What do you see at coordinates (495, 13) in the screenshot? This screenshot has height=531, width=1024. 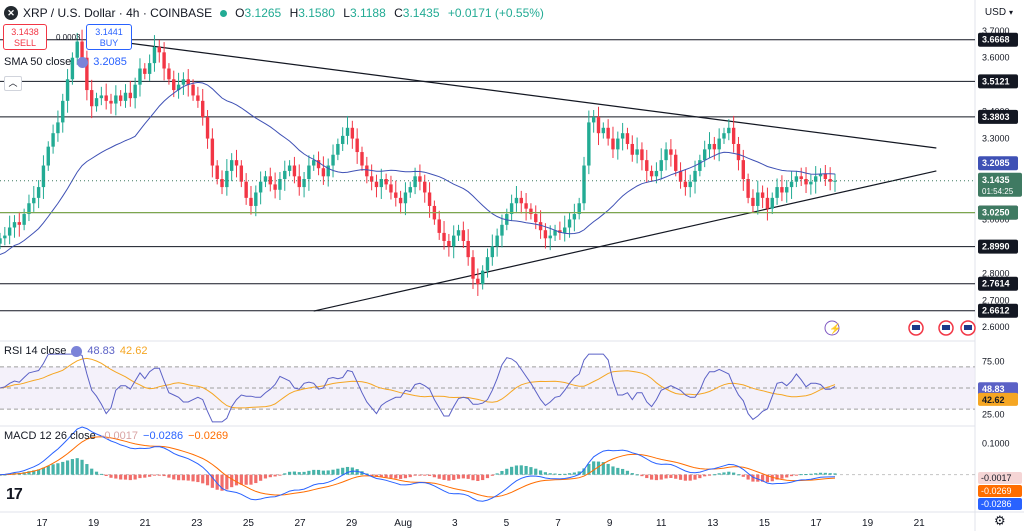 I see `change-value: +0.0171 (+0.55%)` at bounding box center [495, 13].